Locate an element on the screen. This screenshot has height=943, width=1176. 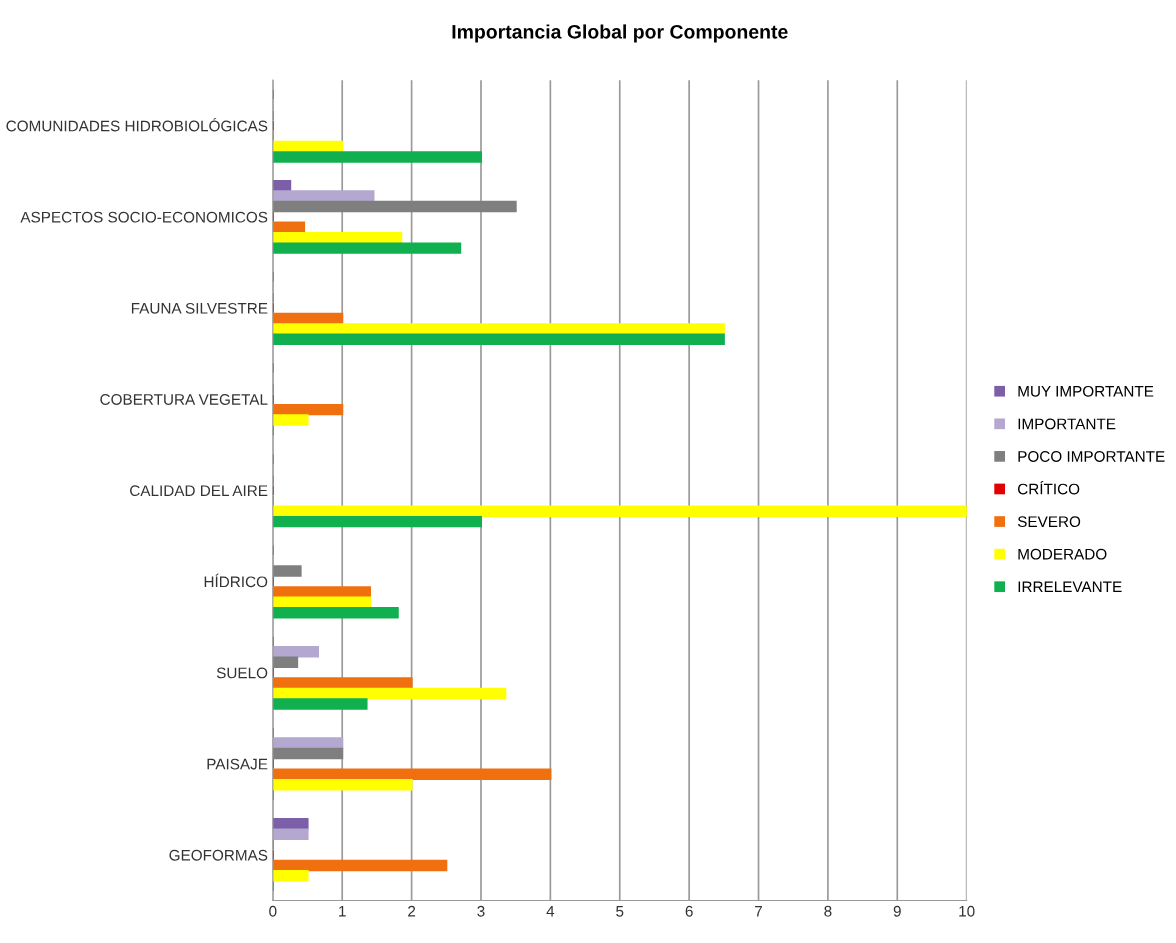
x-tick-label: 4 is located at coordinates (550, 911).